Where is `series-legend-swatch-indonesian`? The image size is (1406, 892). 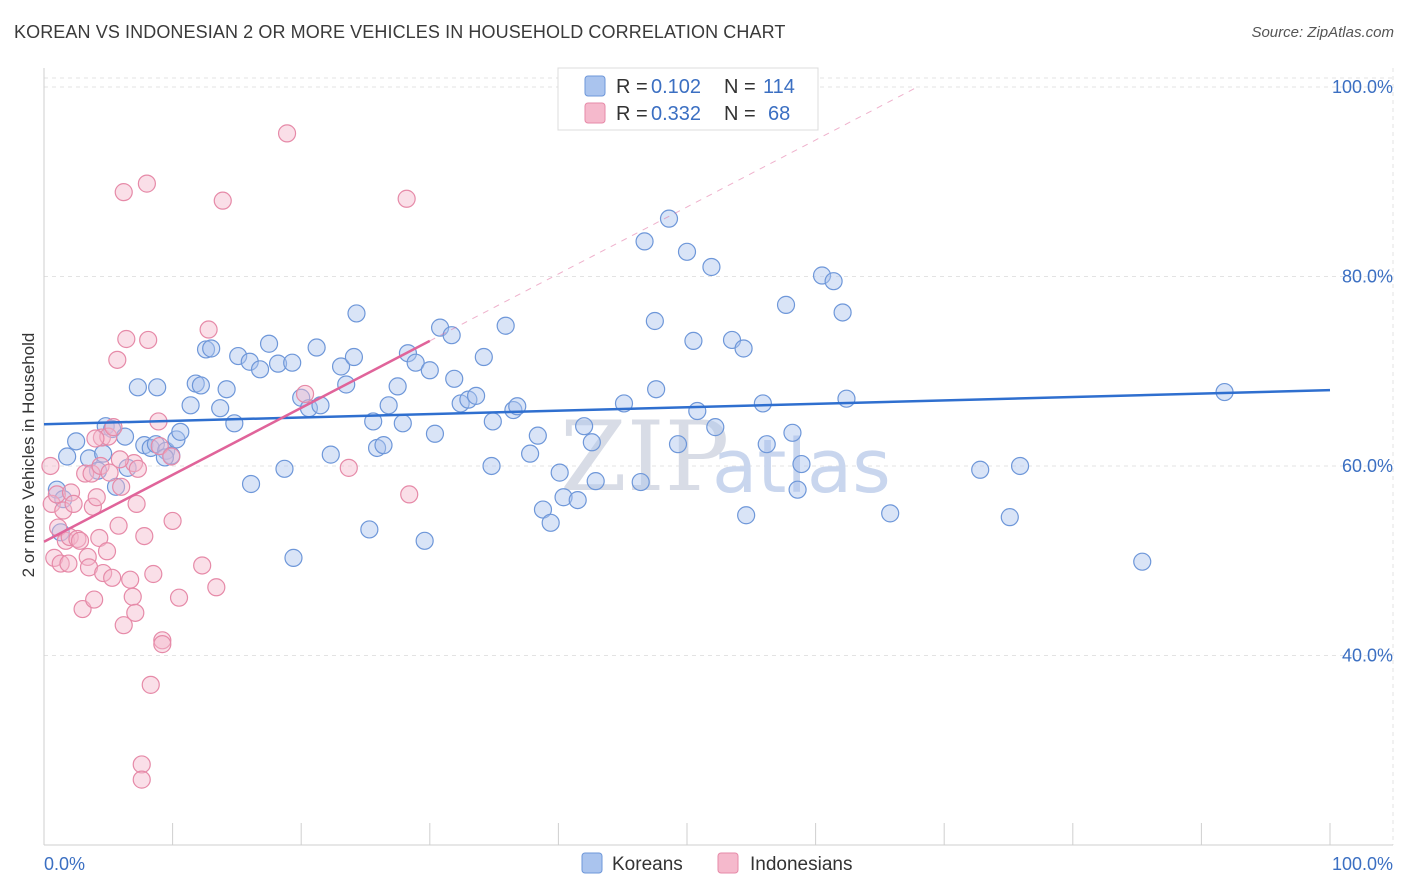
series-legend-swatch-indonesian is located at coordinates (728, 863).